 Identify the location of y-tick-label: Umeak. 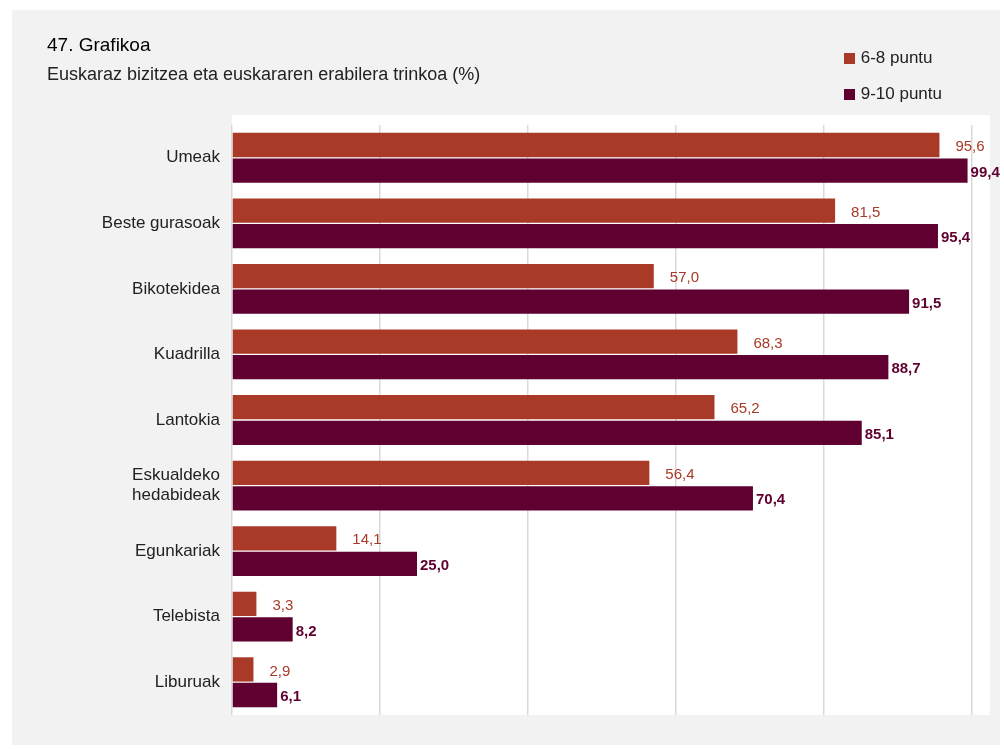
(193, 157).